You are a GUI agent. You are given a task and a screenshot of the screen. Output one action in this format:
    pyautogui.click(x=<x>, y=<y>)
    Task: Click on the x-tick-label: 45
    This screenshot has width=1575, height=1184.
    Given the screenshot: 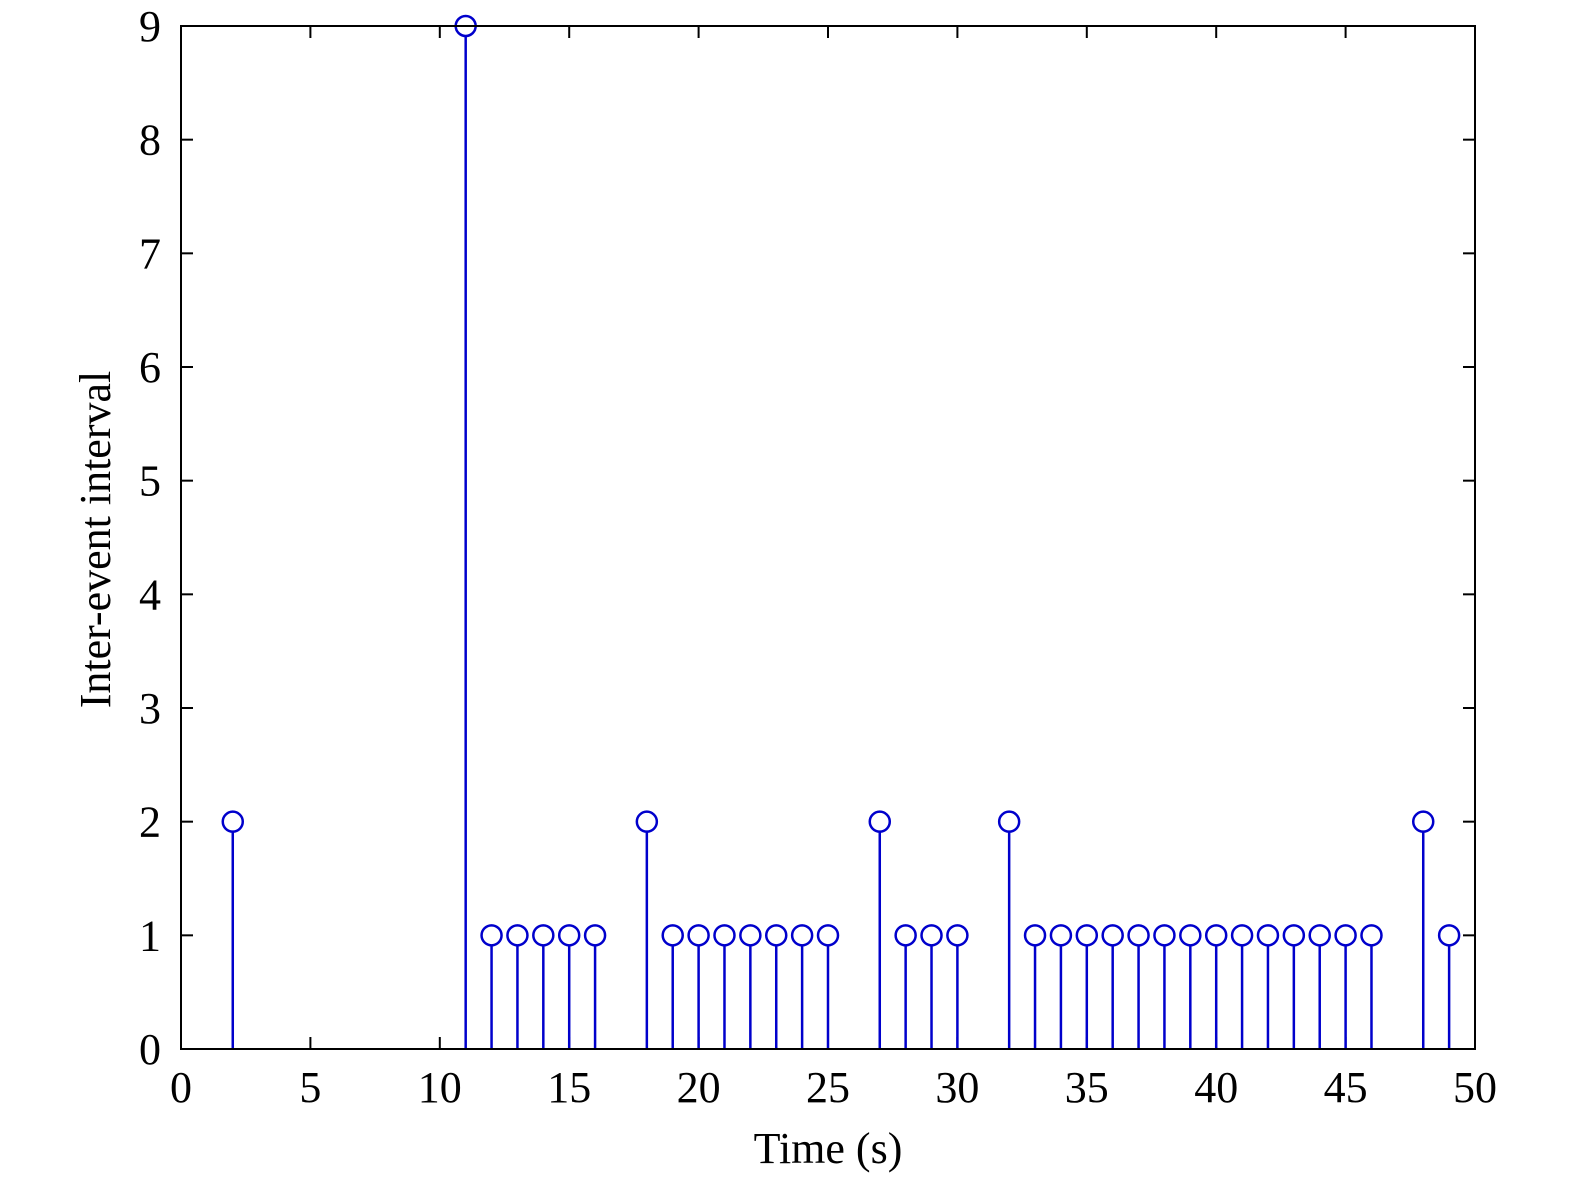 What is the action you would take?
    pyautogui.click(x=1346, y=1087)
    